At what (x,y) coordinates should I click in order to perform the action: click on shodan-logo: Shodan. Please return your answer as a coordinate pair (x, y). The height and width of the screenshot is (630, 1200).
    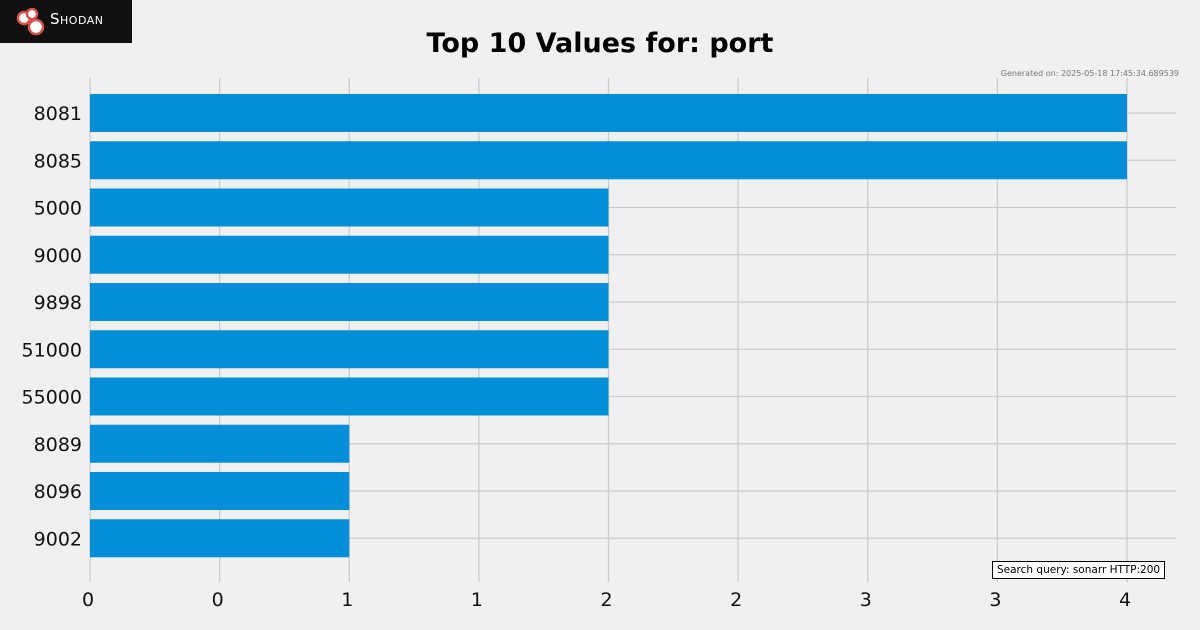
    Looking at the image, I should click on (66, 21).